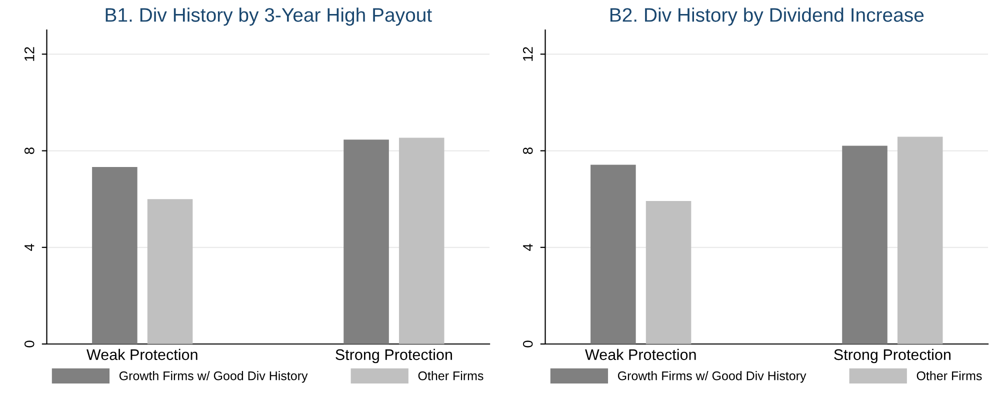 This screenshot has height=400, width=995. What do you see at coordinates (269, 17) in the screenshot?
I see `chart-title: B1. Div History by 3-Year High Payout` at bounding box center [269, 17].